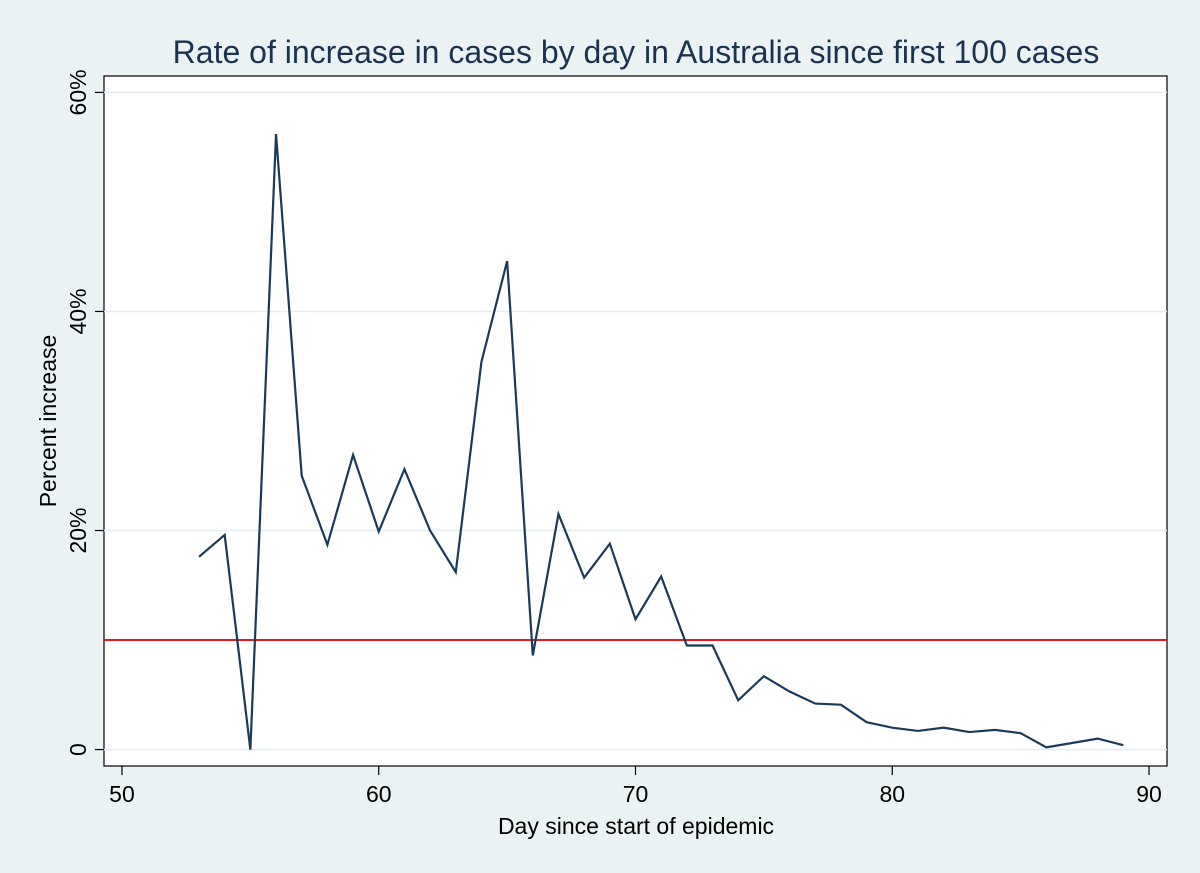  Describe the element at coordinates (78, 92) in the screenshot. I see `y-tick-label-3: 60%` at that location.